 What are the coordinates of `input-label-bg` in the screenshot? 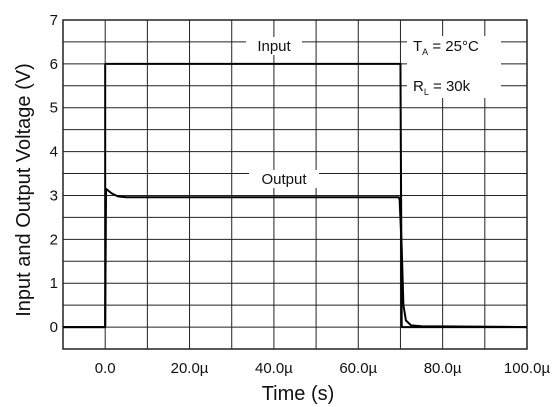 It's located at (274, 46).